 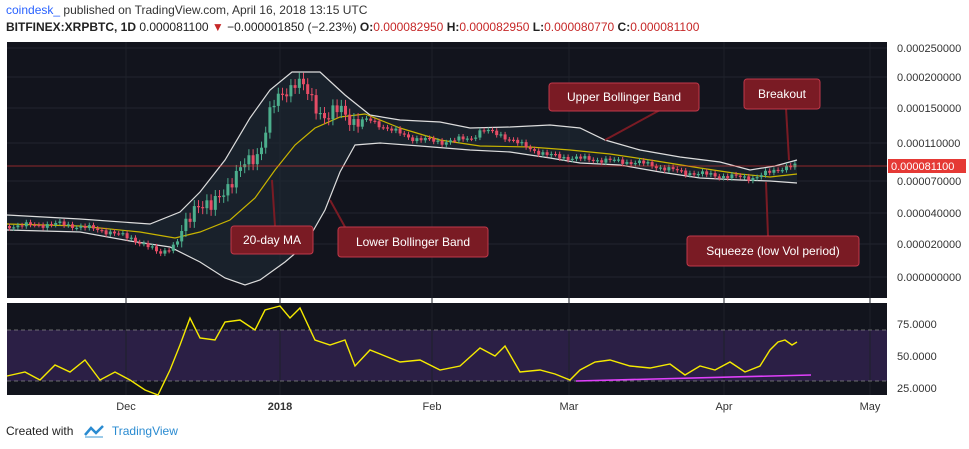 What do you see at coordinates (432, 407) in the screenshot?
I see `x-tick-label: Feb` at bounding box center [432, 407].